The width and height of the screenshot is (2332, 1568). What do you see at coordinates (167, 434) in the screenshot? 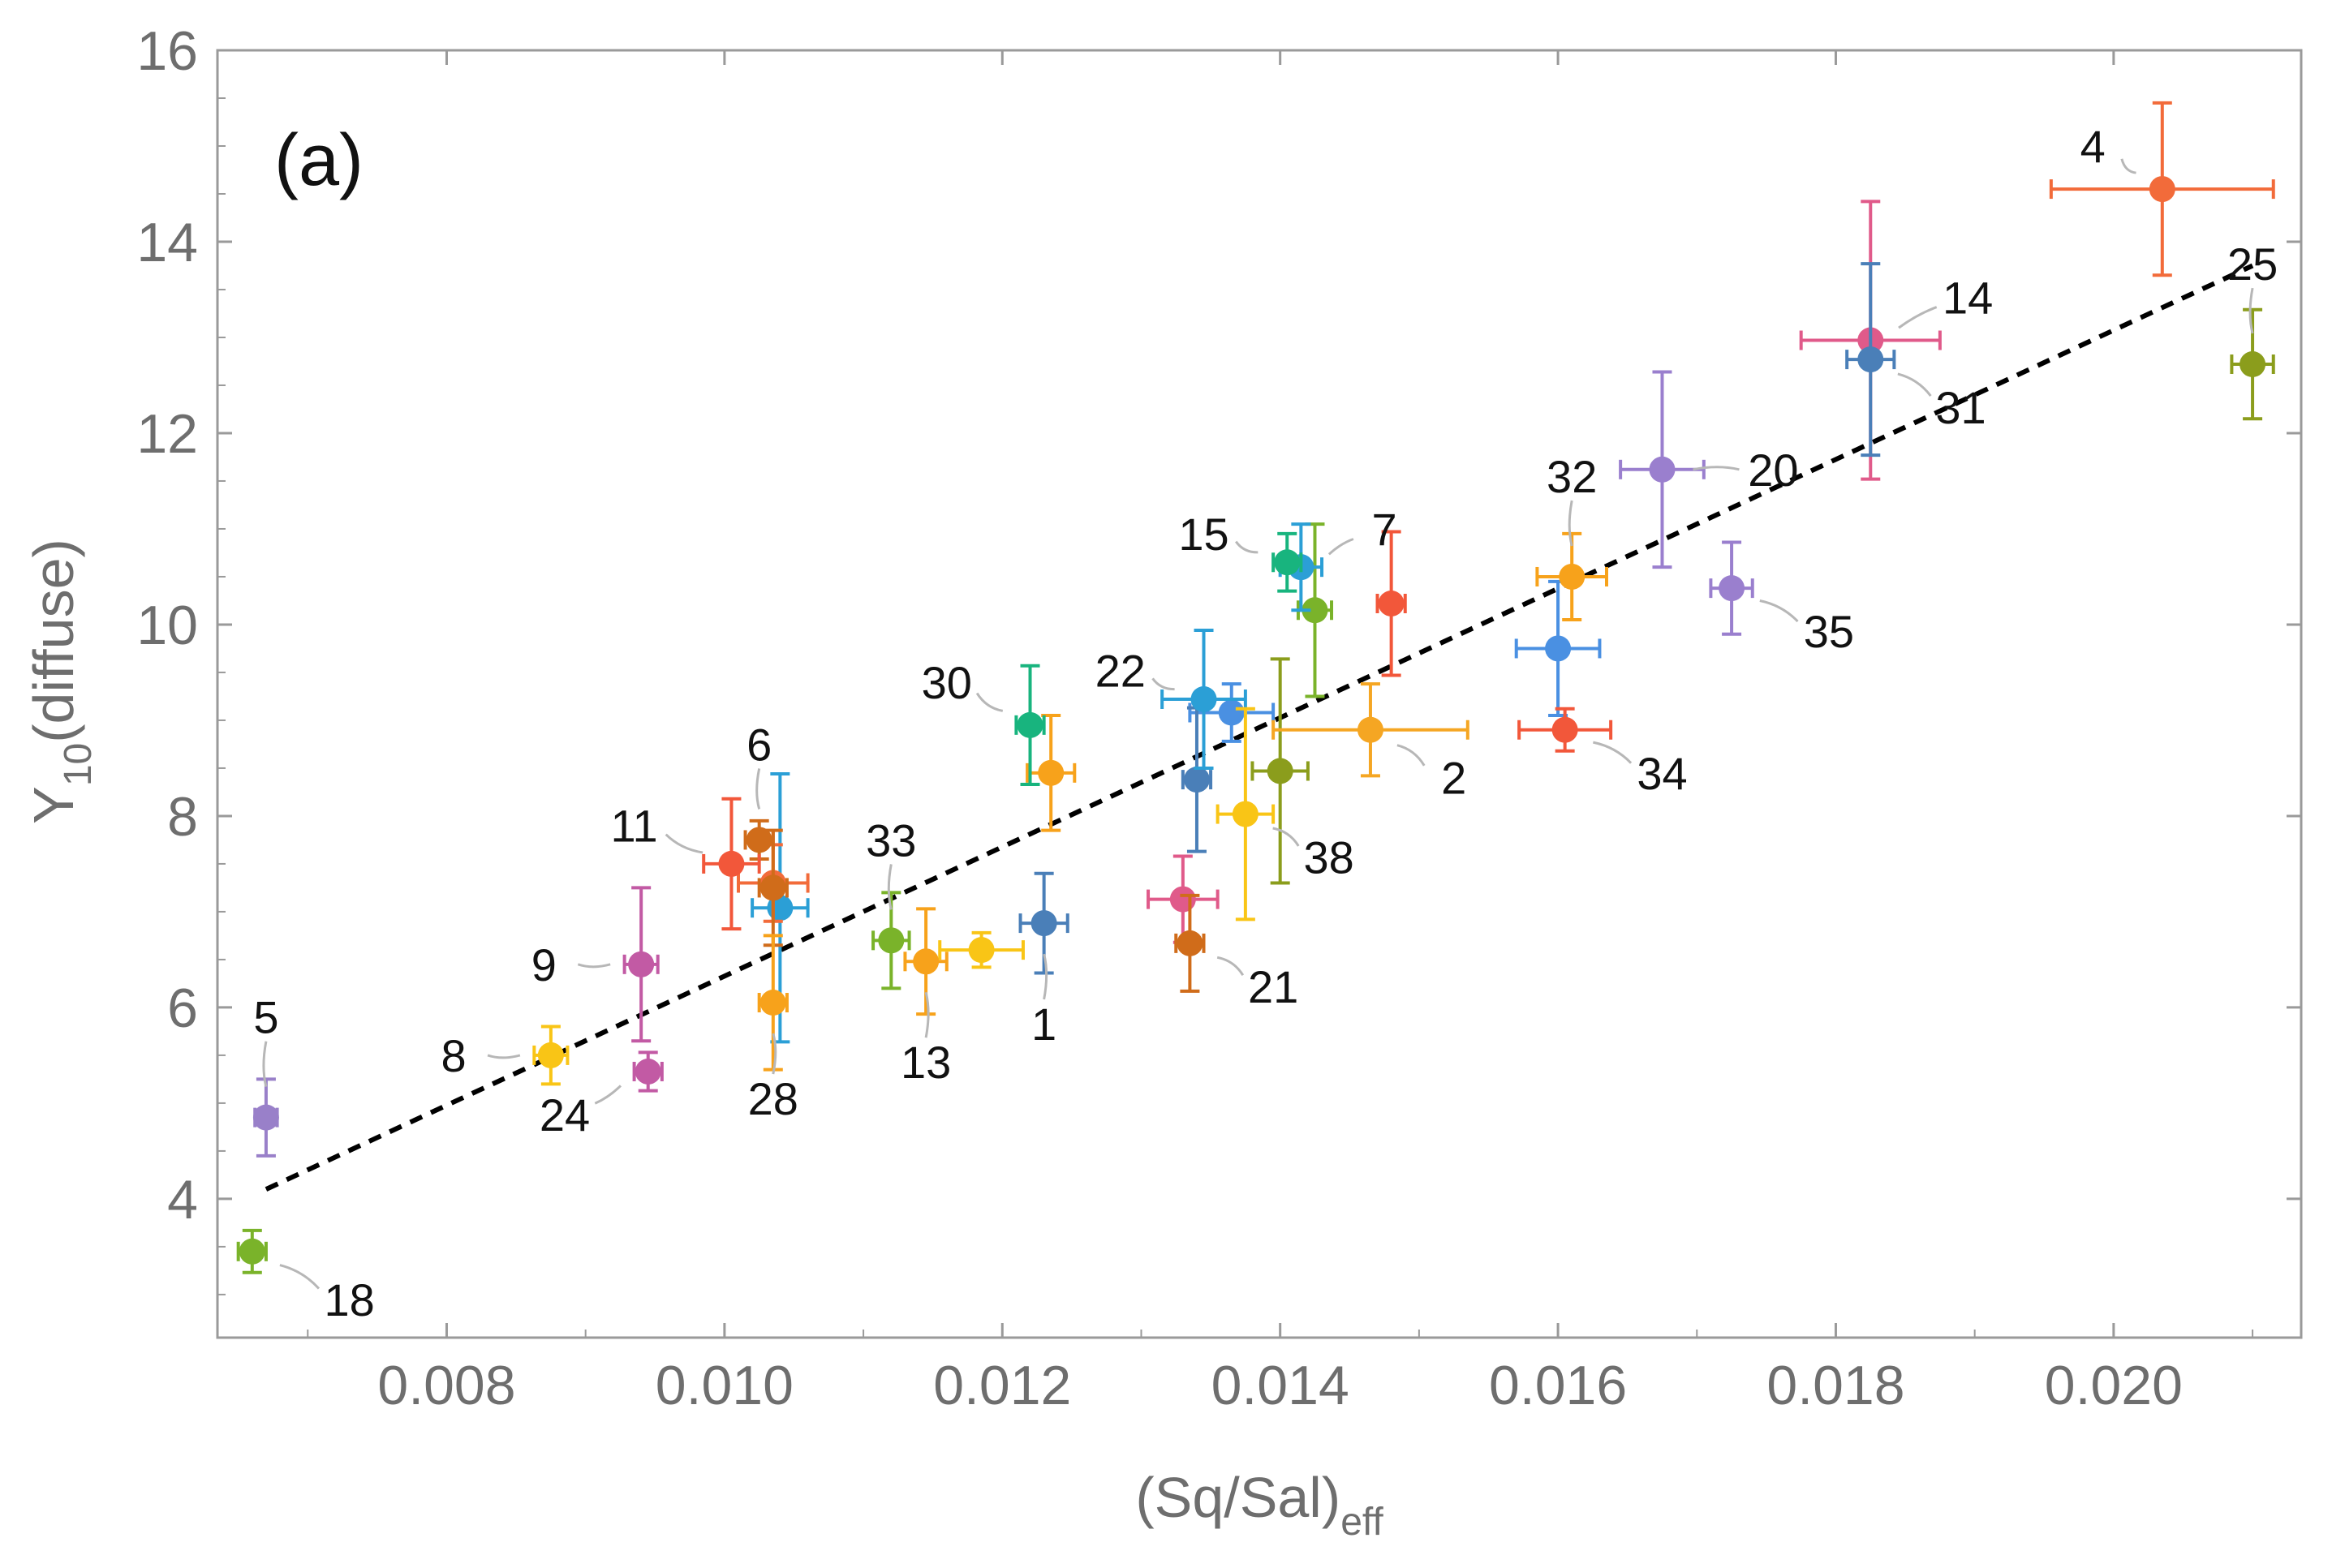
I see `y-tick-label: 12` at bounding box center [167, 434].